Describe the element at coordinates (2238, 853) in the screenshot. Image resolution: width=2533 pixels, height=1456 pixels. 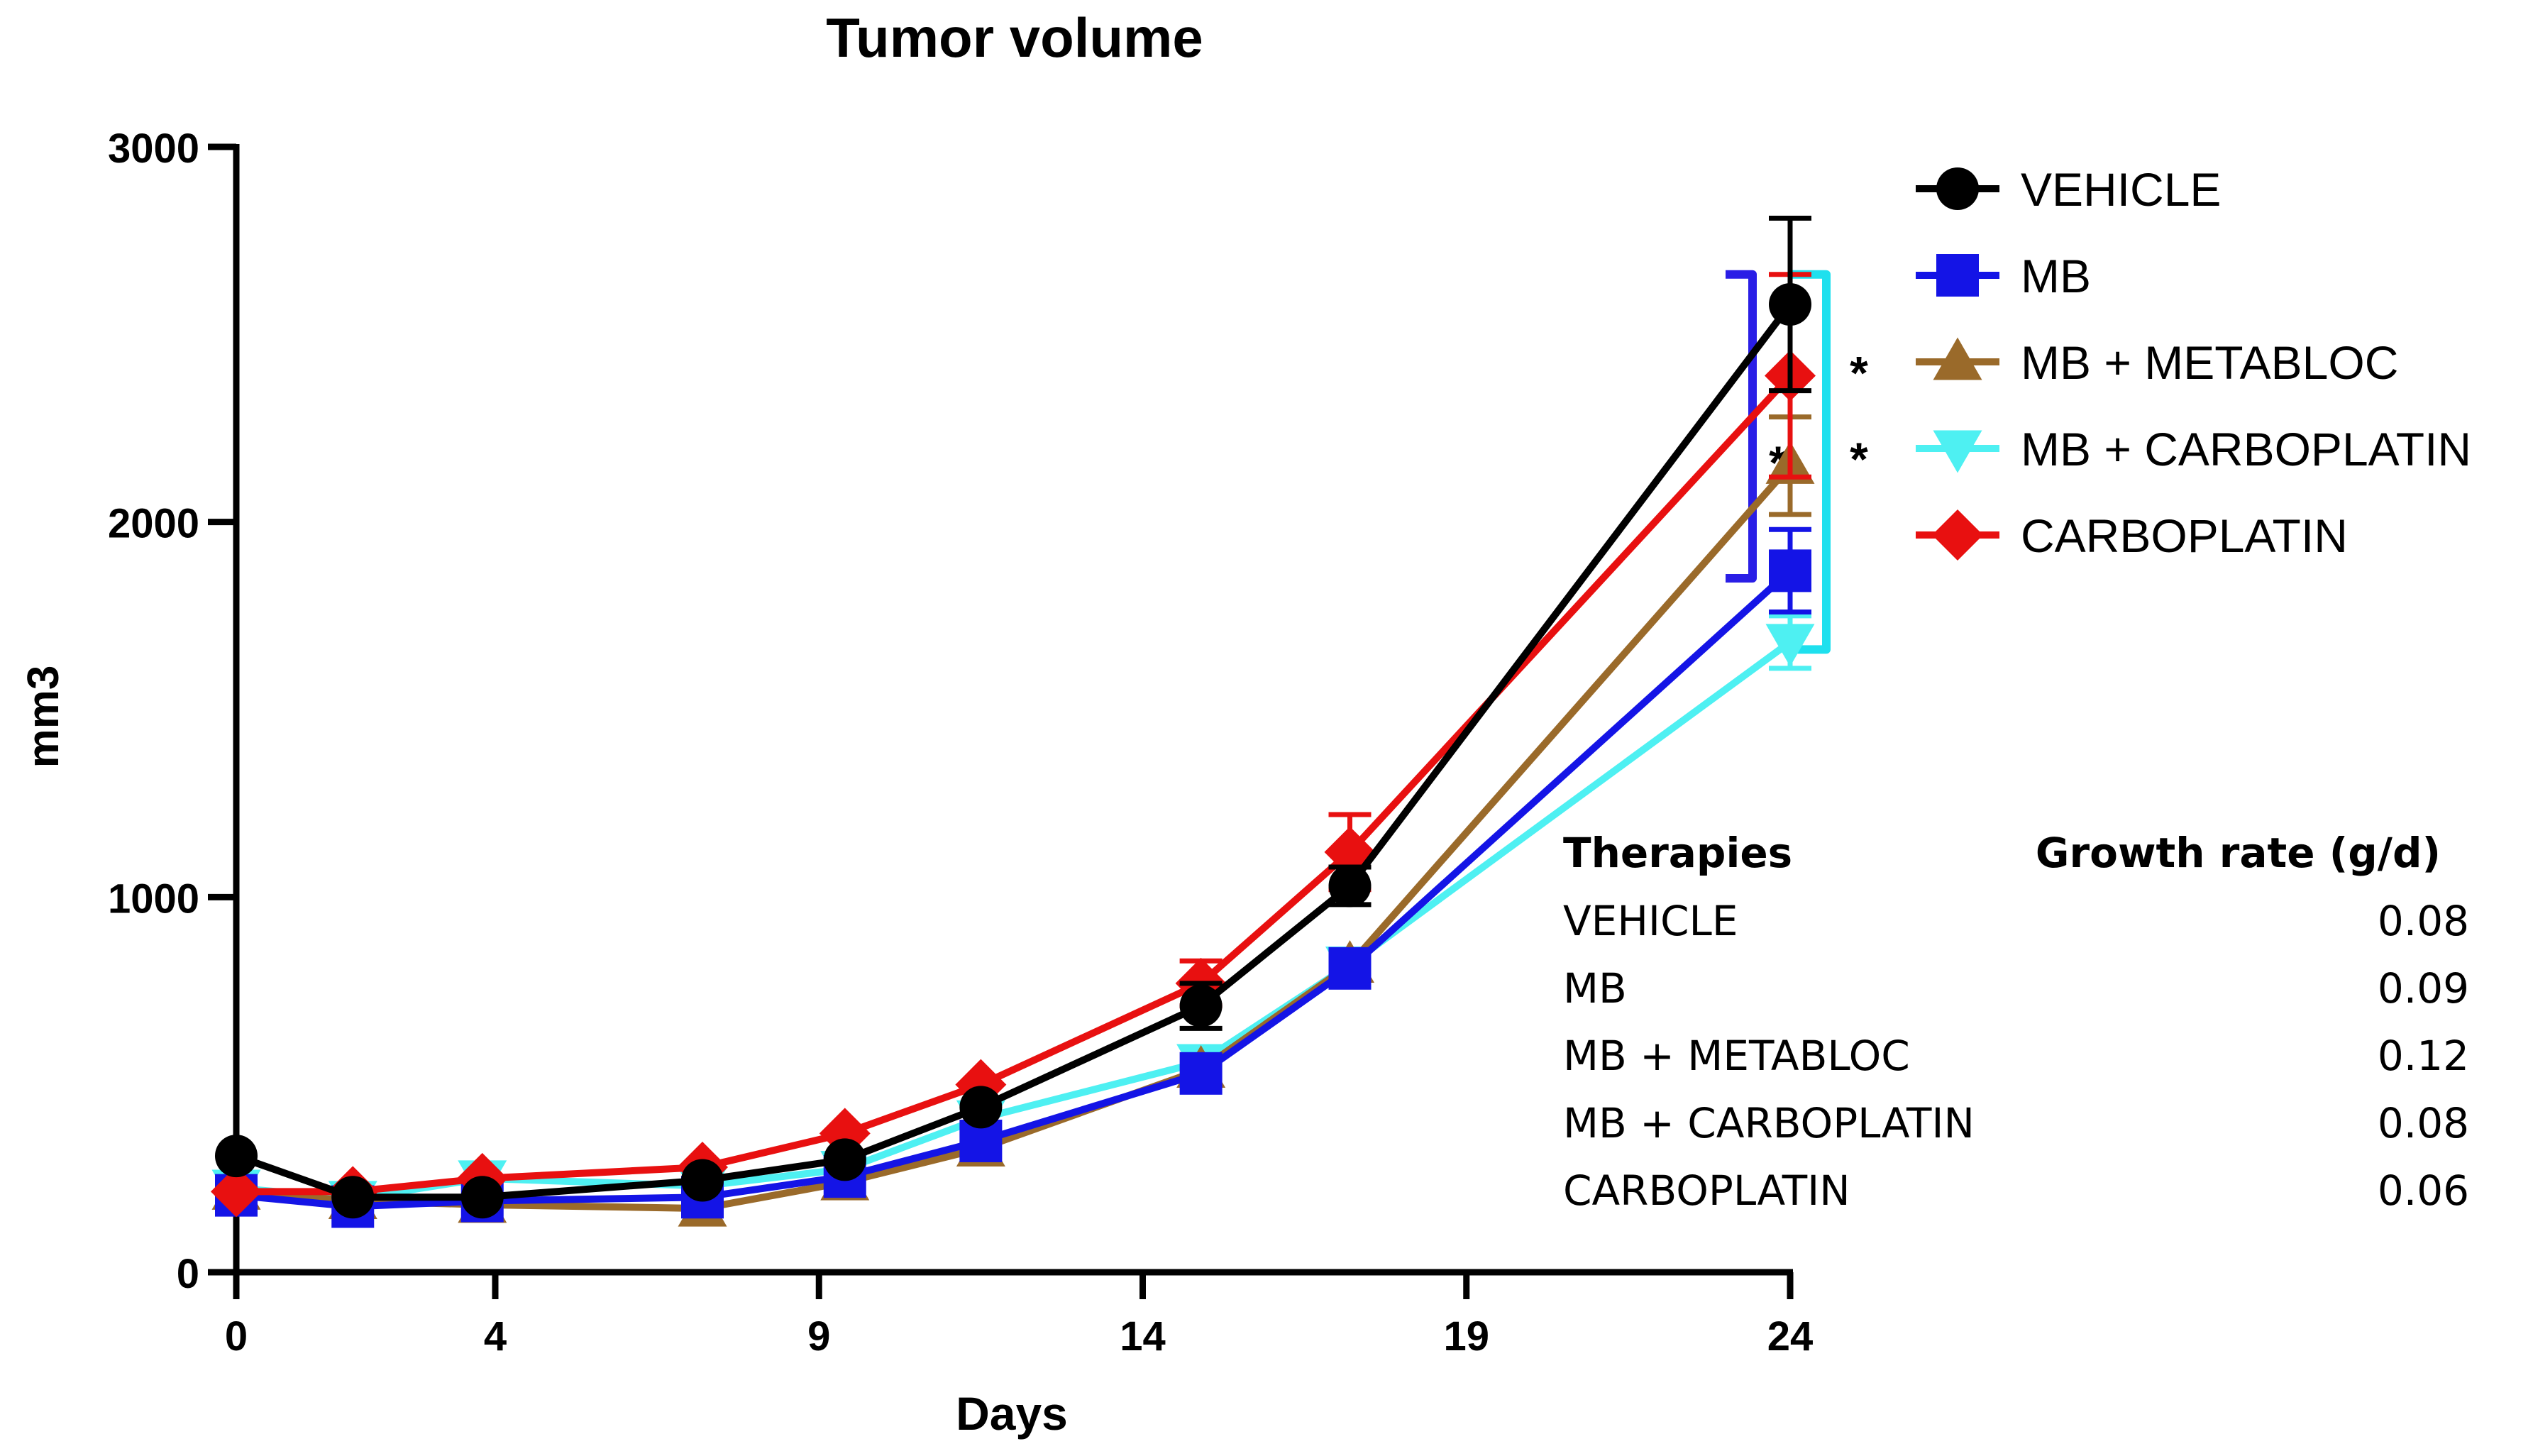
I see `table-header-growth-rate: Growth rate (g/d)` at that location.